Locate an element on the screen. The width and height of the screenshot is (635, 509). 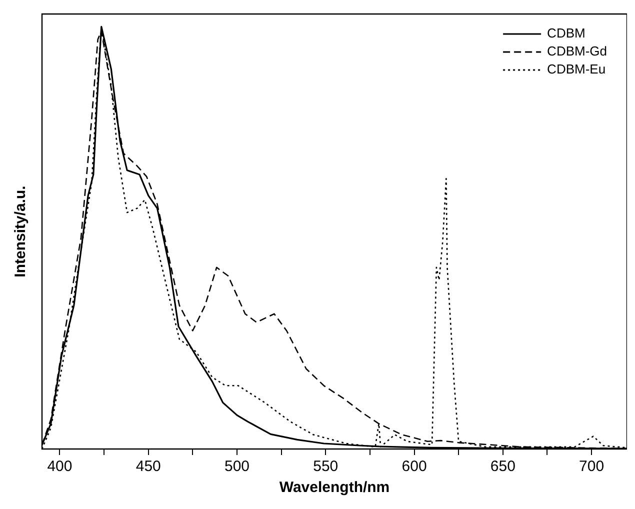
x-tick-label: 550 is located at coordinates (325, 467).